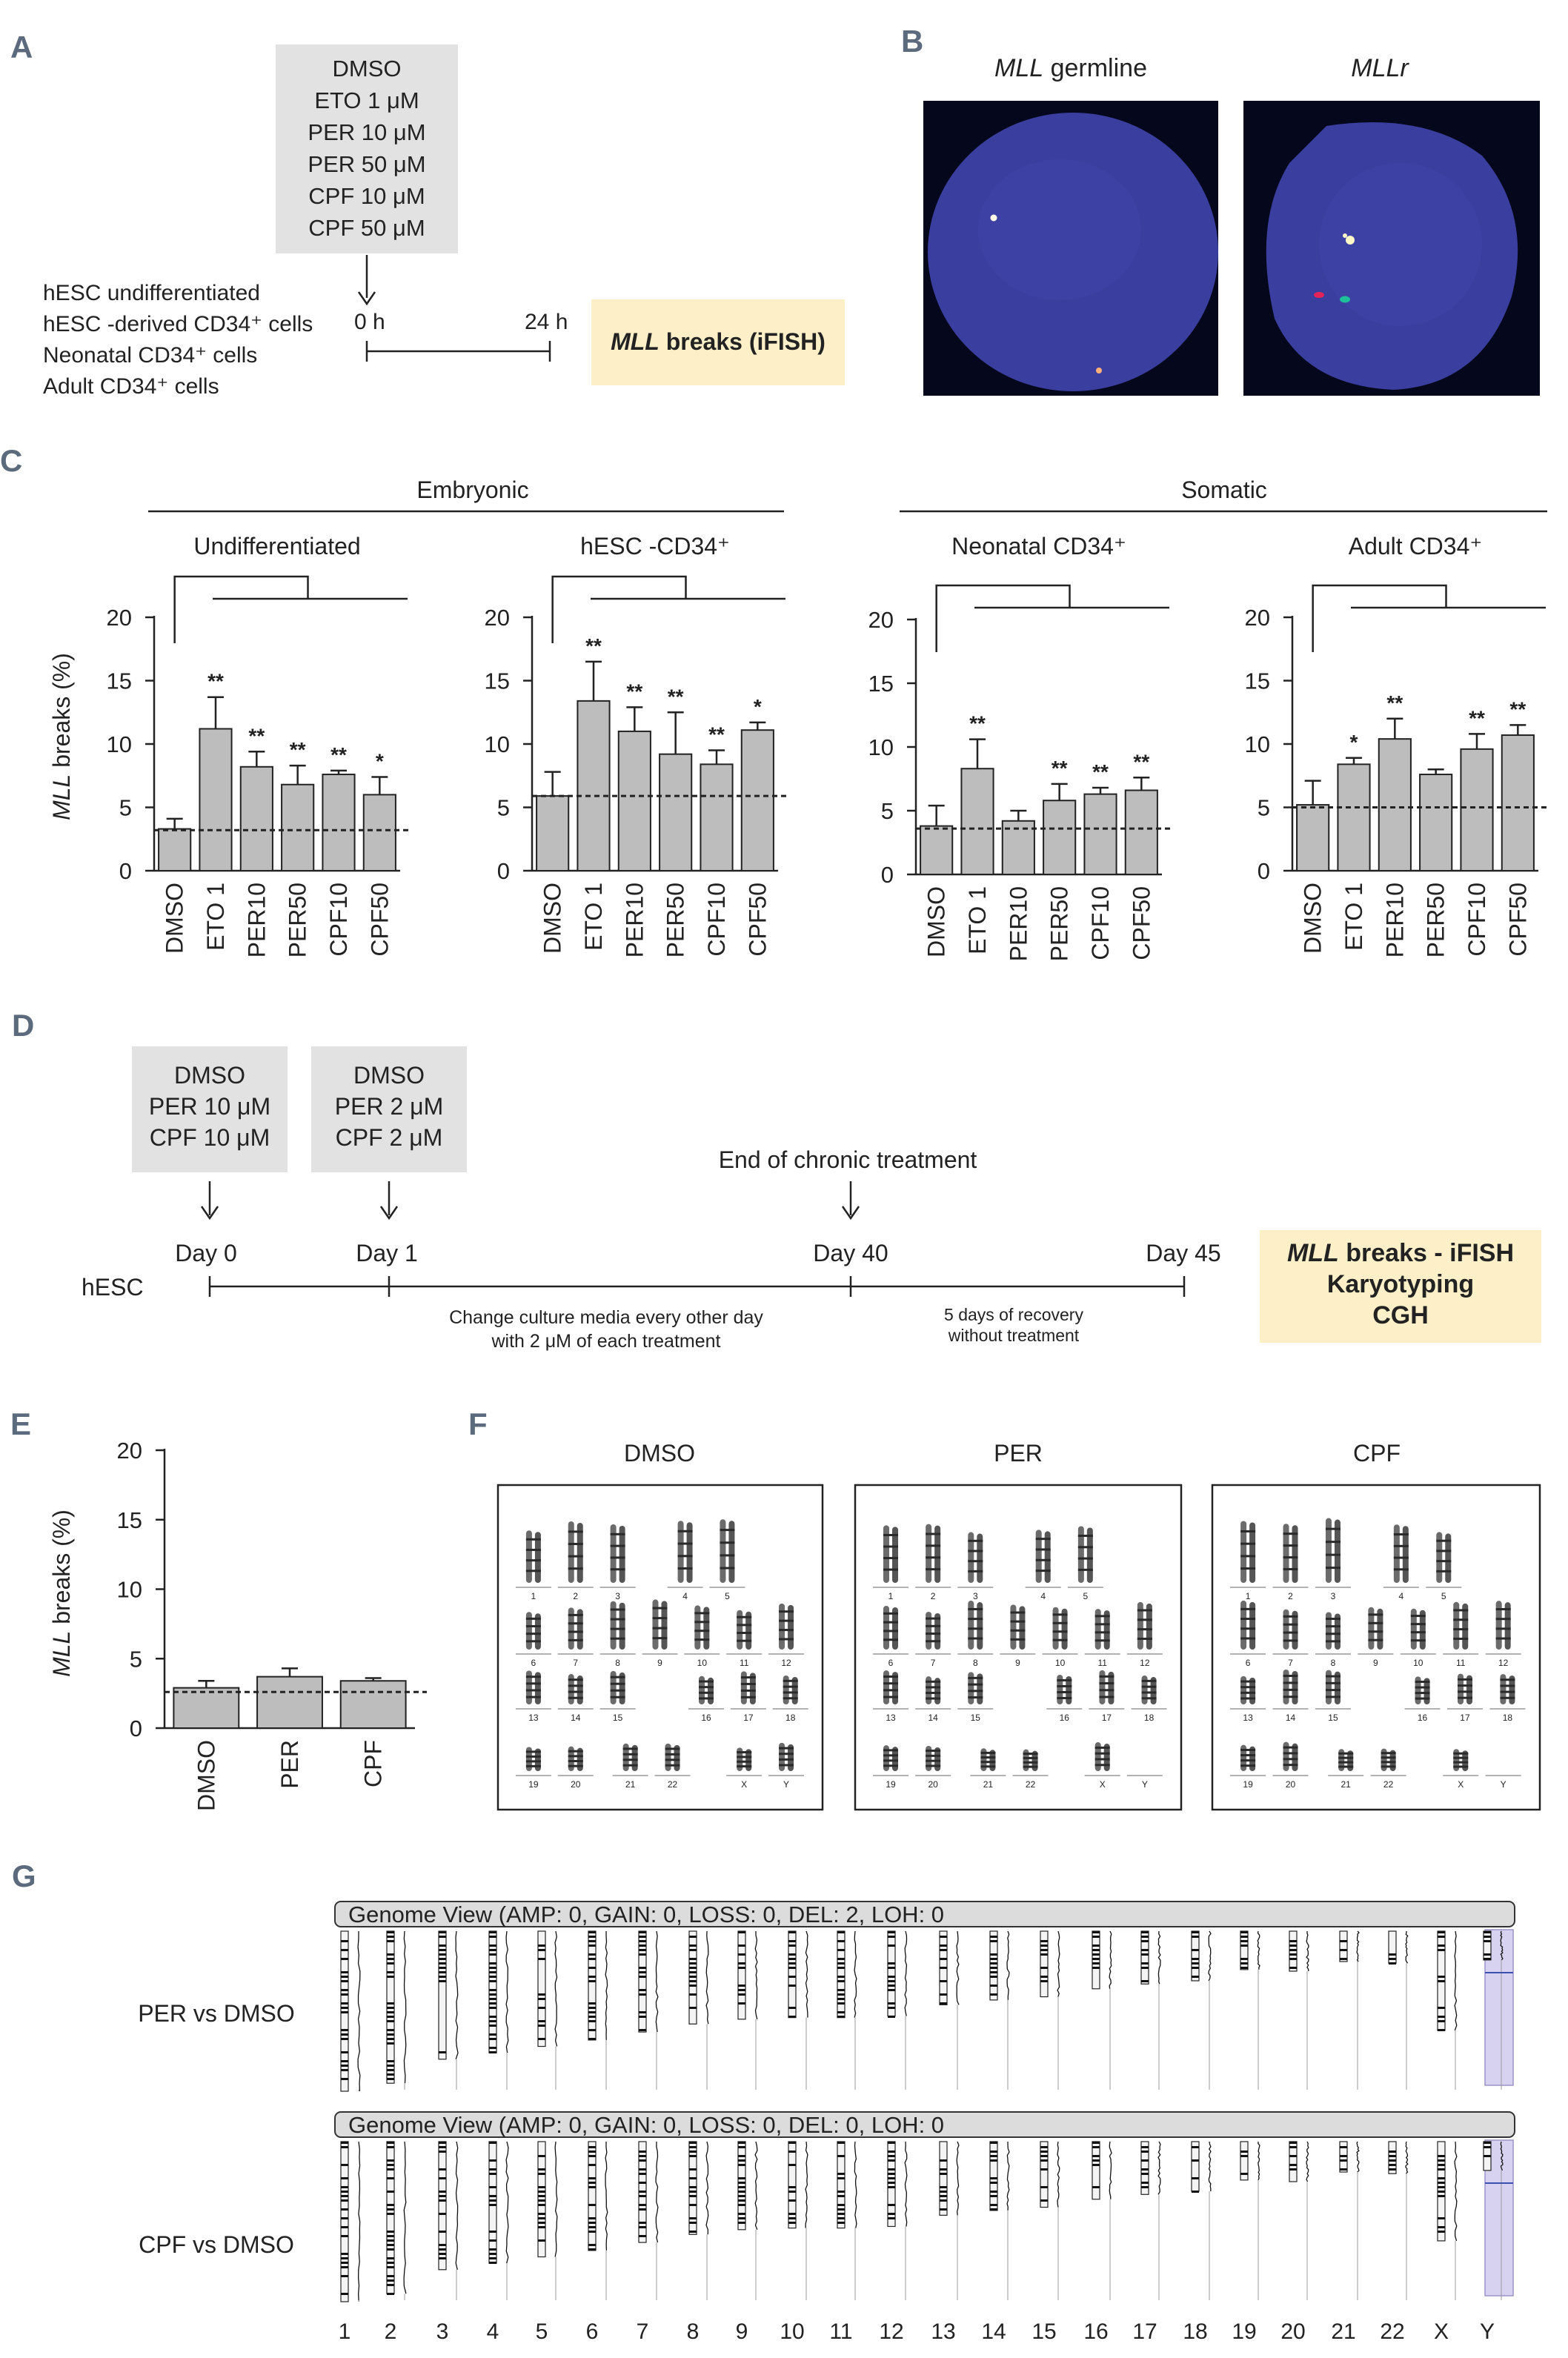 The width and height of the screenshot is (1568, 2358). I want to click on chromosome-ideogram, so click(1244, 2161).